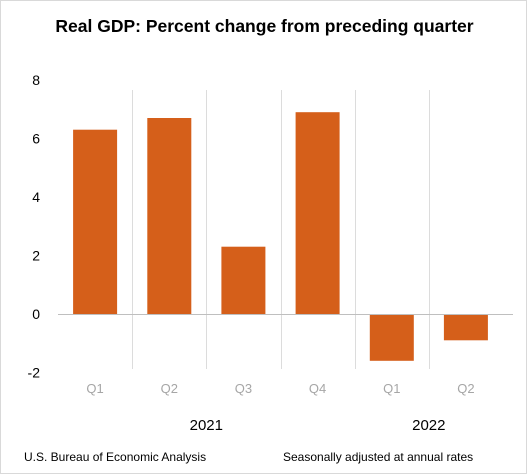  I want to click on x-tick-labels: Q1 Q2 Q3 Q4 Q1 Q2, so click(280, 388).